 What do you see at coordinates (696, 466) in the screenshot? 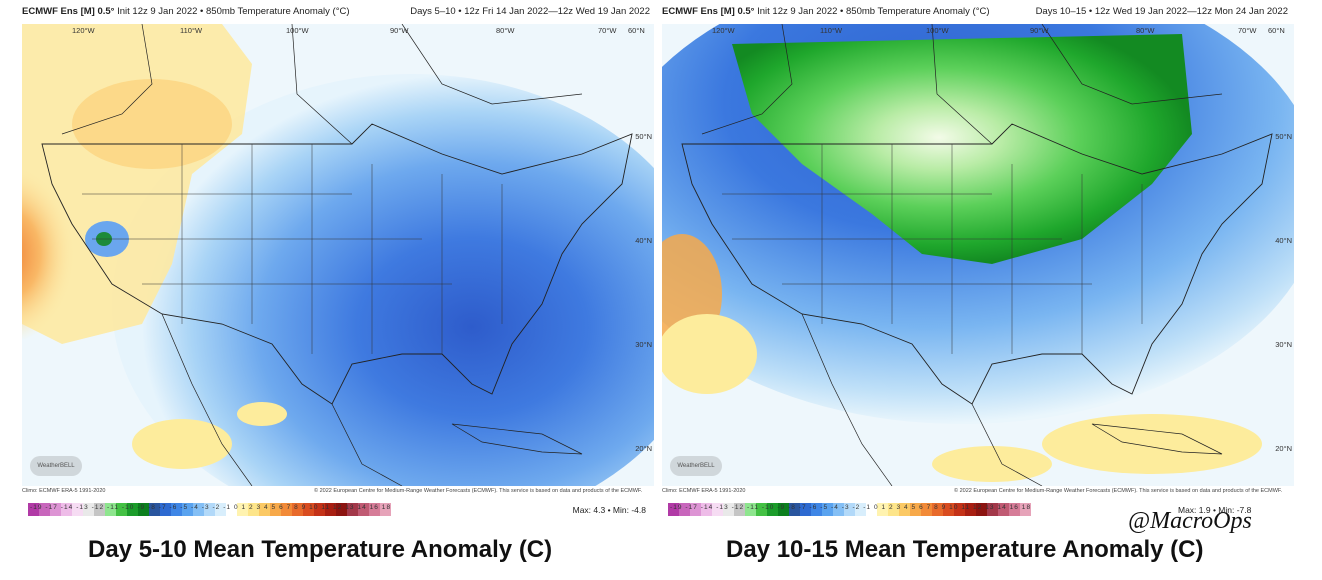
I see `weatherbell-logo: WeatherBELL` at bounding box center [696, 466].